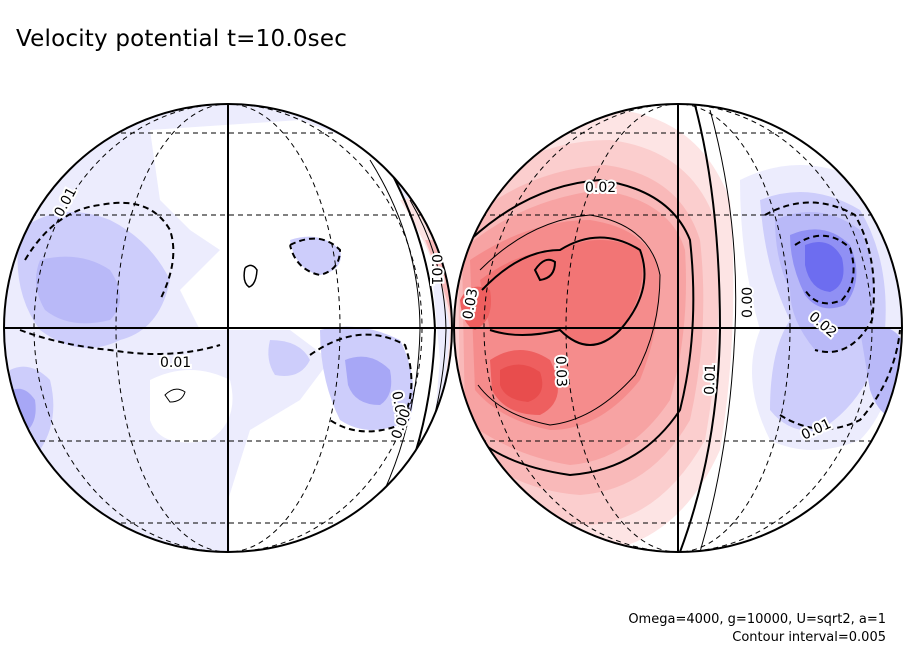  I want to click on contour-interval-text: Contour interval=0.005, so click(809, 637).